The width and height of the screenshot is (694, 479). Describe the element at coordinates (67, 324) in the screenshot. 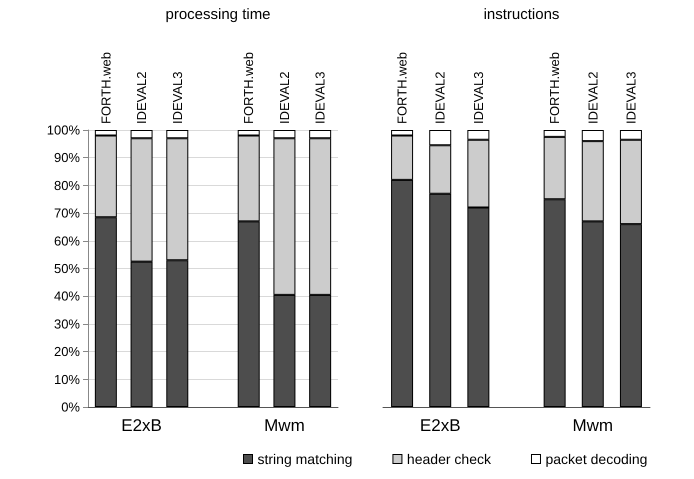

I see `y-tick-label: 30%` at that location.